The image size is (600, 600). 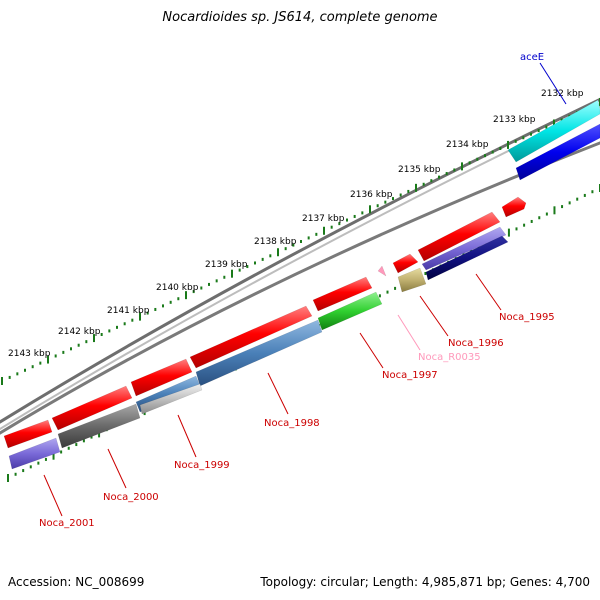 What do you see at coordinates (532, 57) in the screenshot?
I see `gene-label: aceE` at bounding box center [532, 57].